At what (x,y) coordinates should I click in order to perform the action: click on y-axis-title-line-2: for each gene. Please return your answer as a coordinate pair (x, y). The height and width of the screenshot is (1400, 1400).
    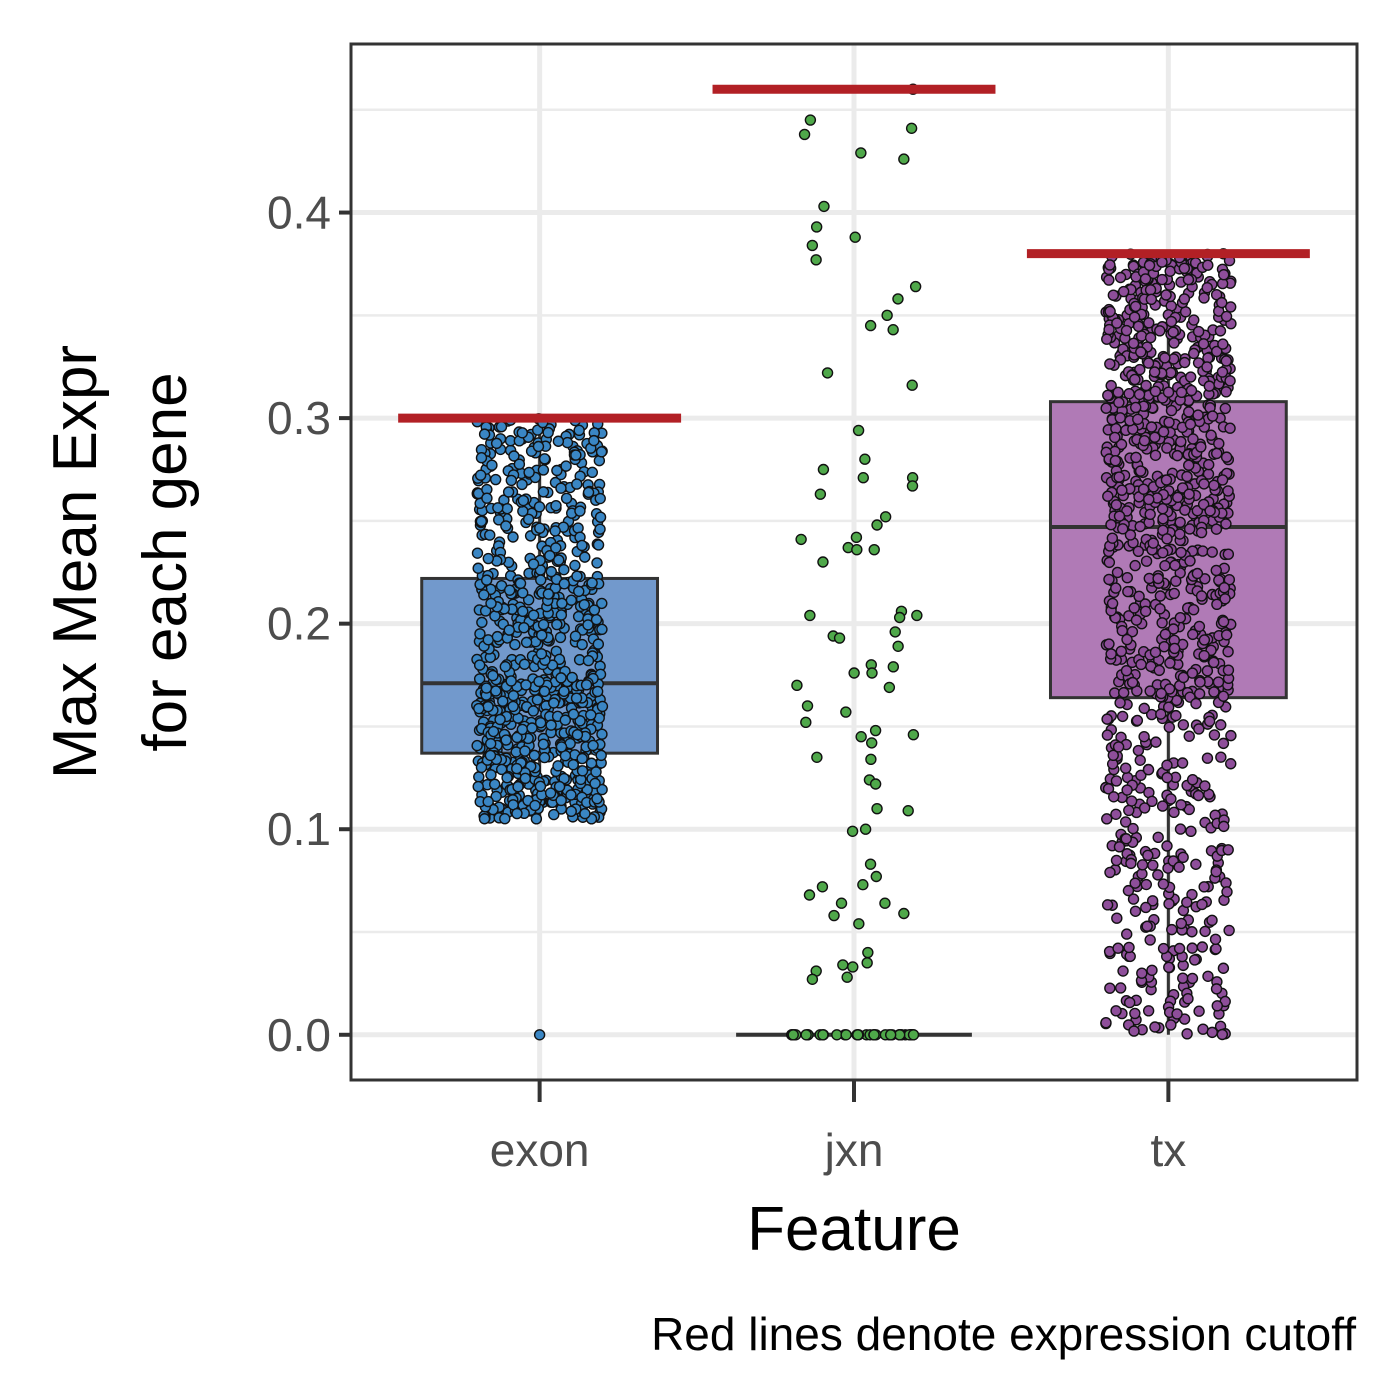
    Looking at the image, I should click on (165, 561).